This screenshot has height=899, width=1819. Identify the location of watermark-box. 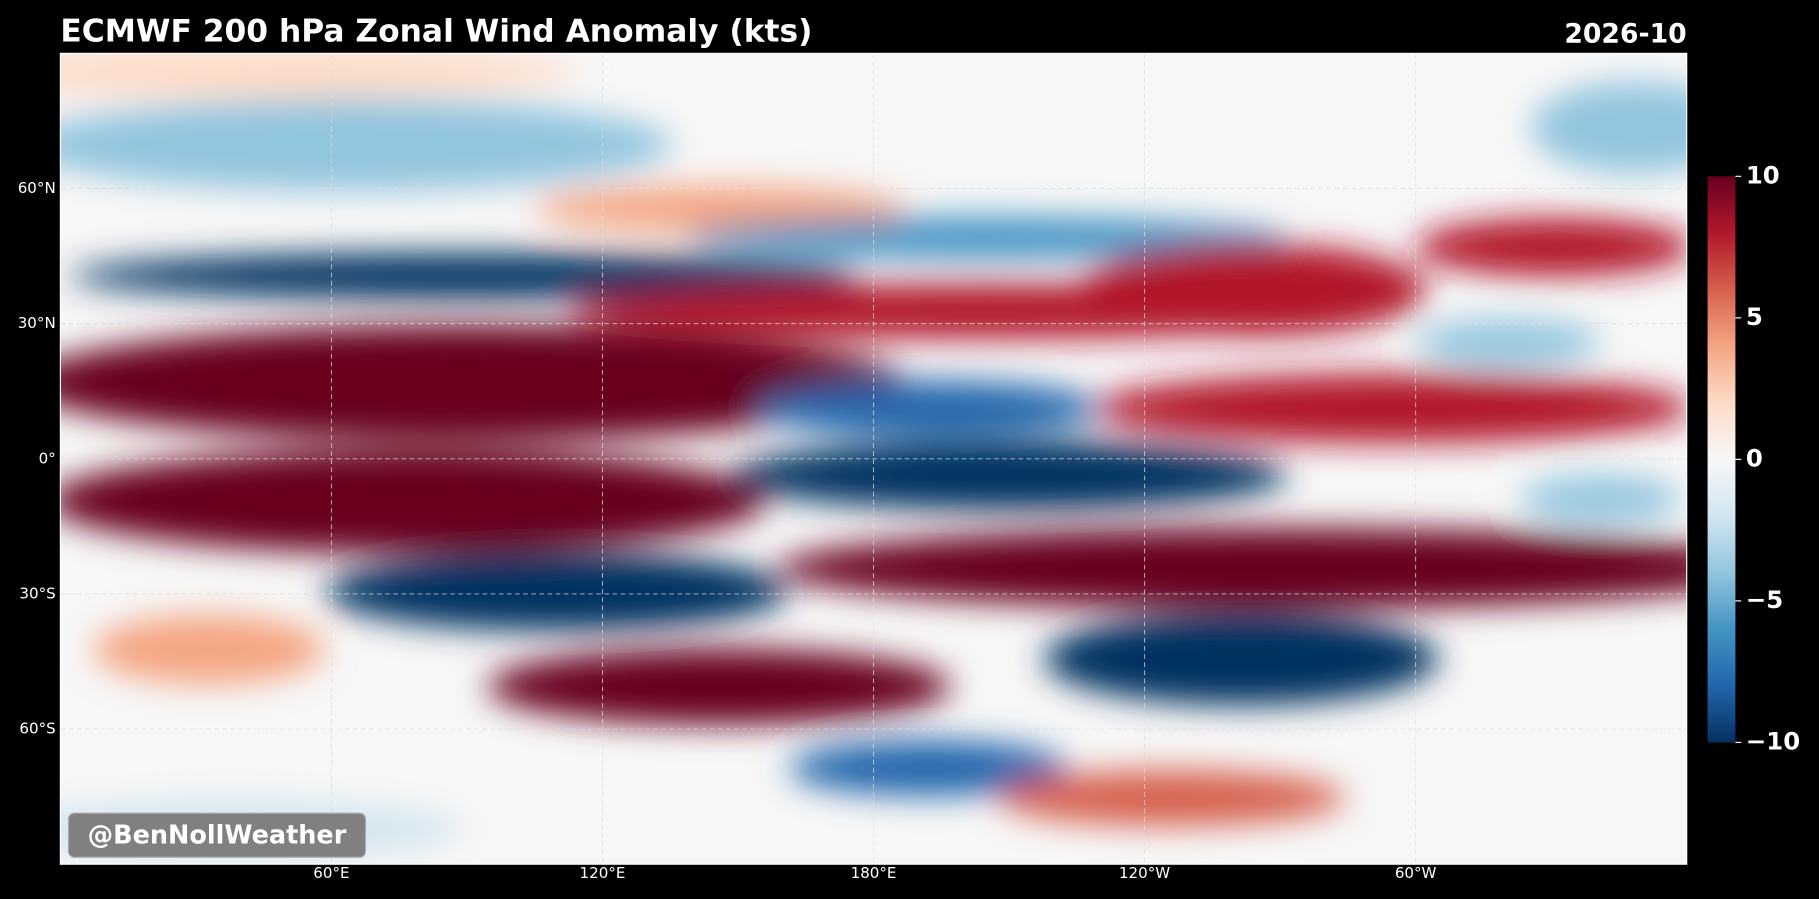
(217, 835).